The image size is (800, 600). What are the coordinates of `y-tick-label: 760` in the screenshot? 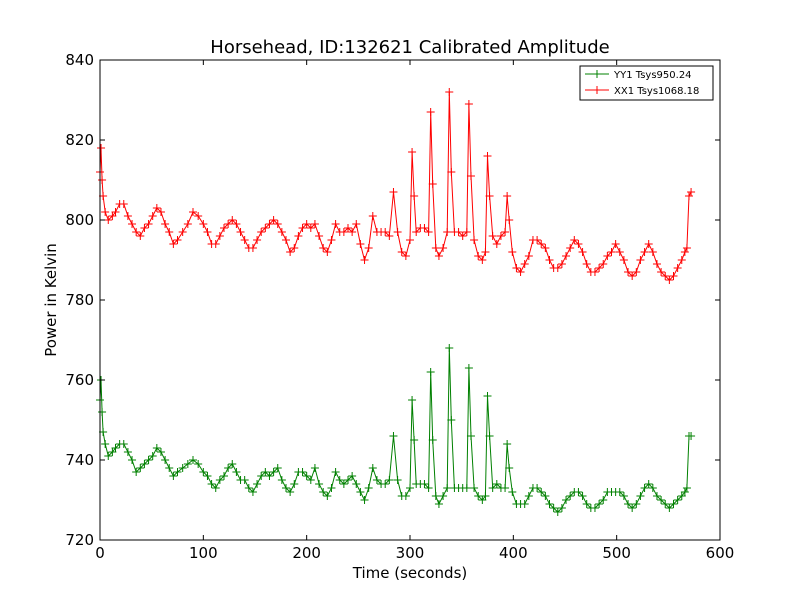 It's located at (79, 380).